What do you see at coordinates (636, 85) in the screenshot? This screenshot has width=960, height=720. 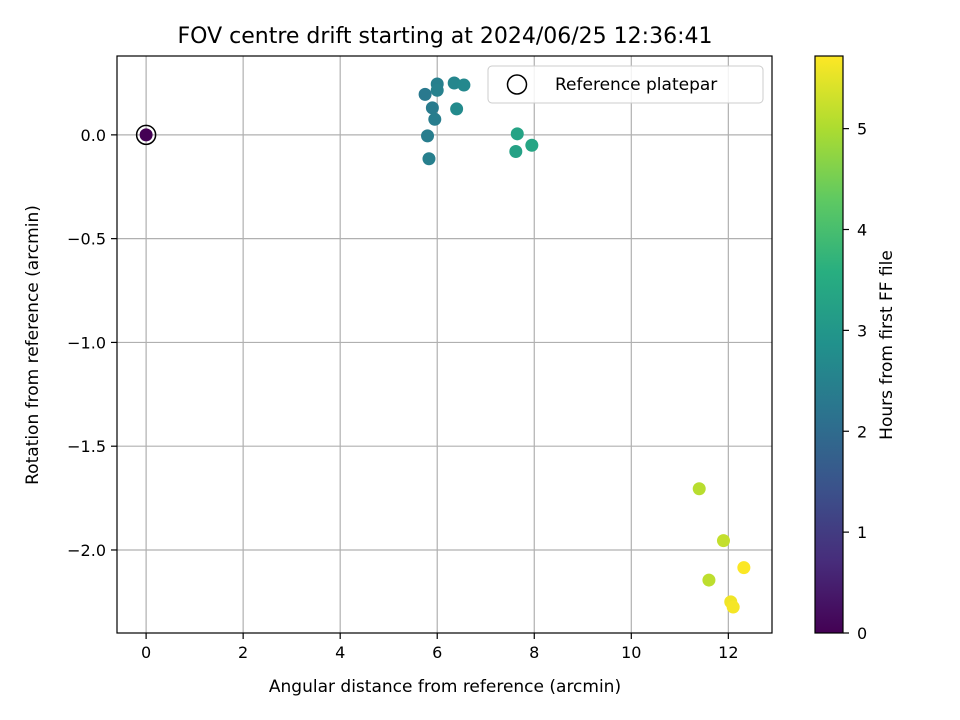 I see `legend-label-reference-platepar: Reference platepar` at bounding box center [636, 85].